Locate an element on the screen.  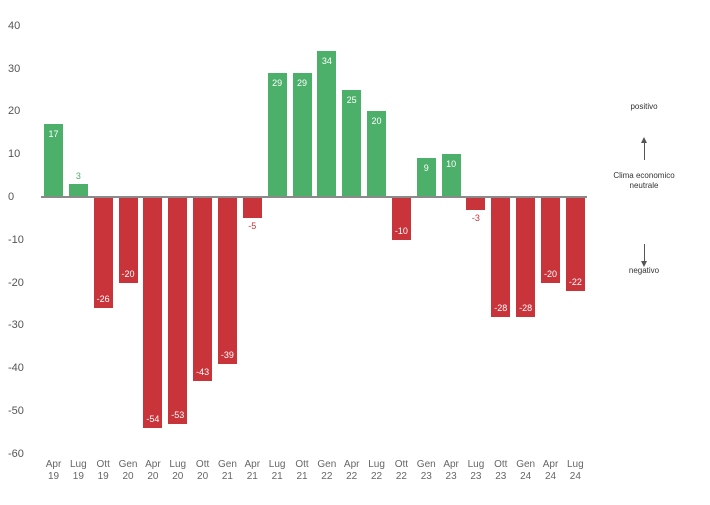
x-tick-label: Gen 21 is located at coordinates (227, 471).